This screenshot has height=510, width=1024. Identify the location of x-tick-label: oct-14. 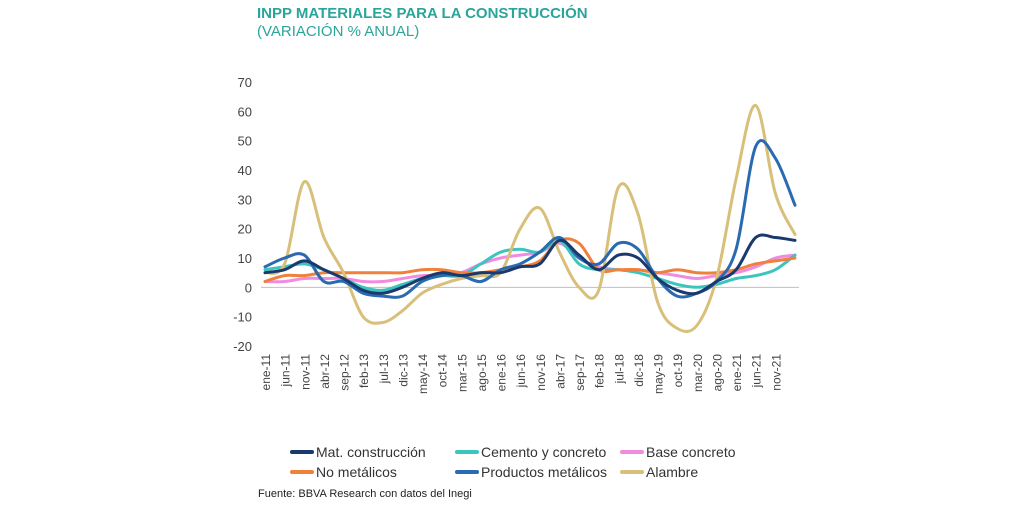
(443, 371).